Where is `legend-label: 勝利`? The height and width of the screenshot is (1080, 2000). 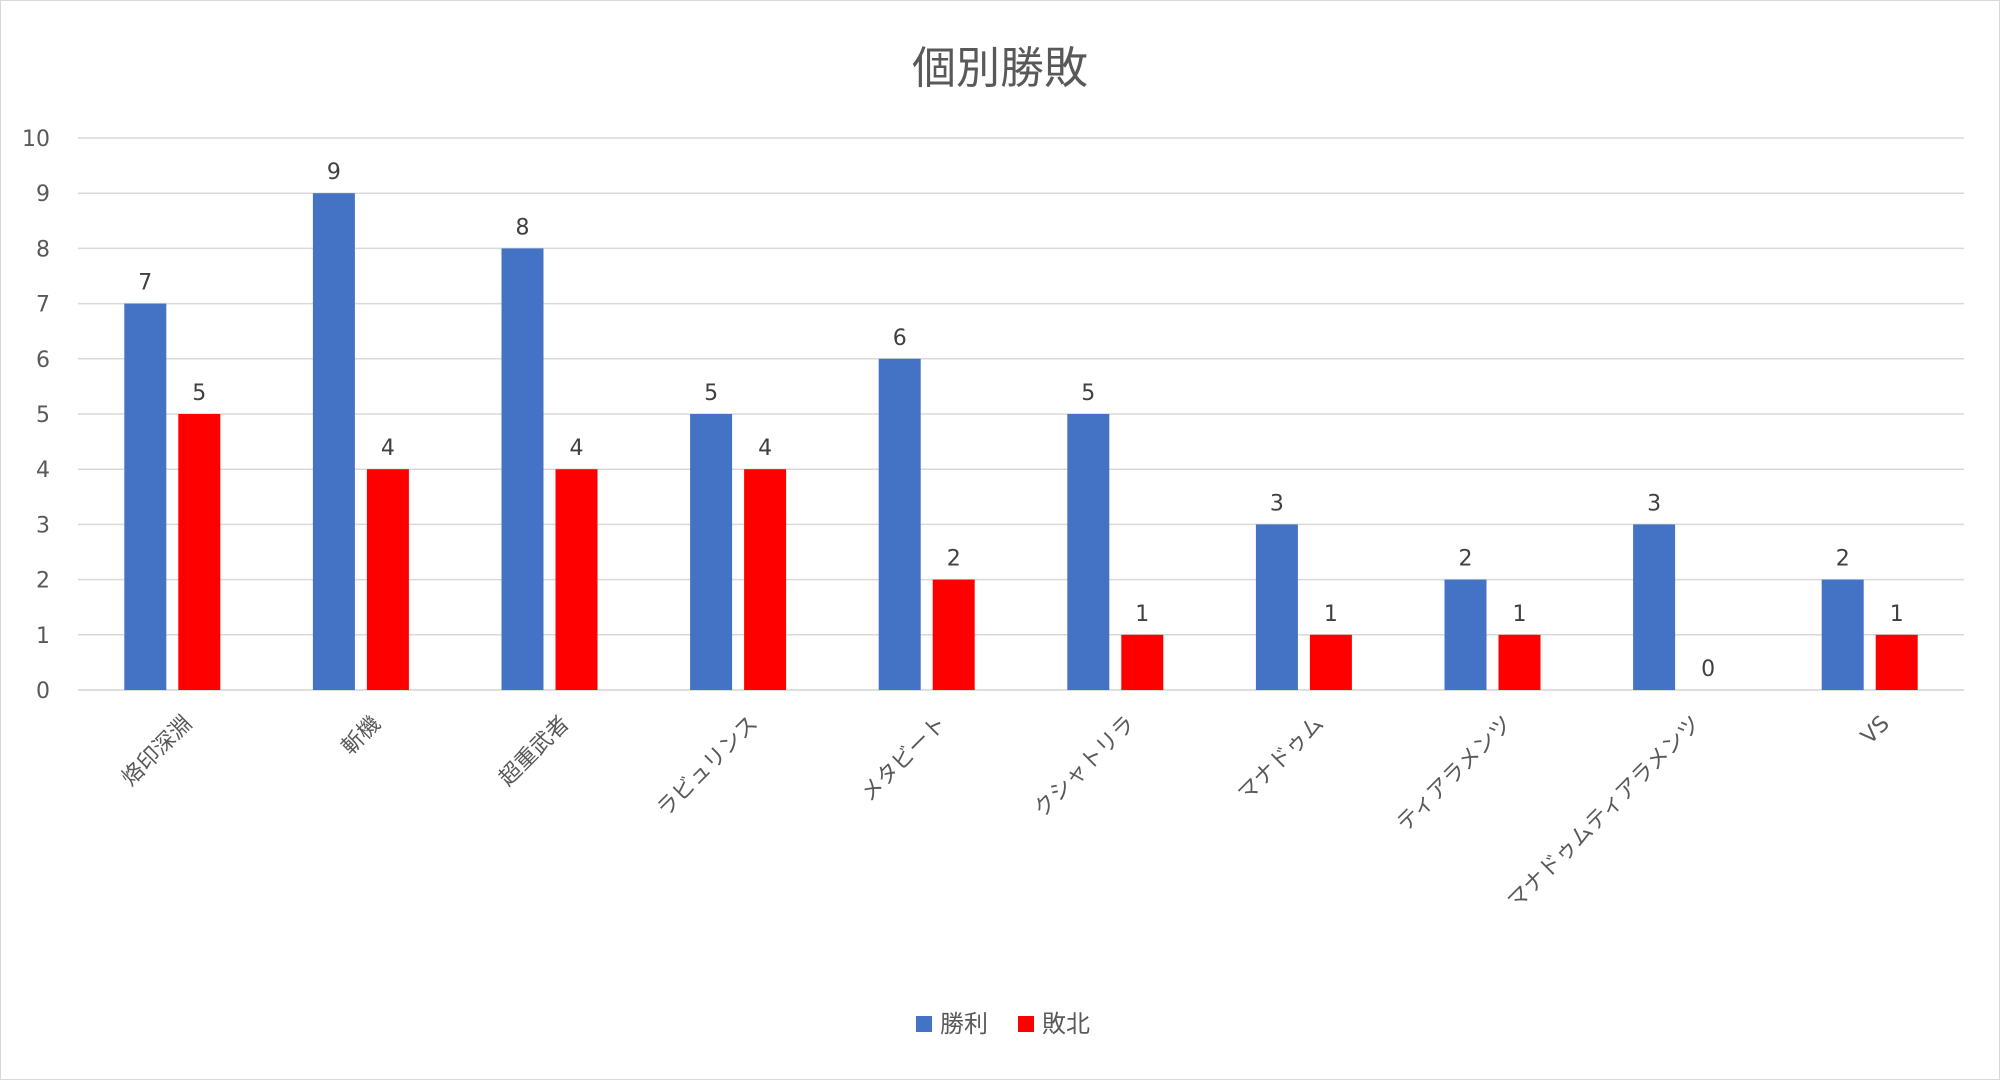 legend-label: 勝利 is located at coordinates (964, 1024).